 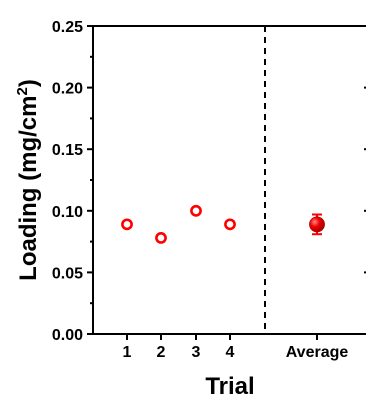 What do you see at coordinates (229, 384) in the screenshot?
I see `x-axis-title: Trial` at bounding box center [229, 384].